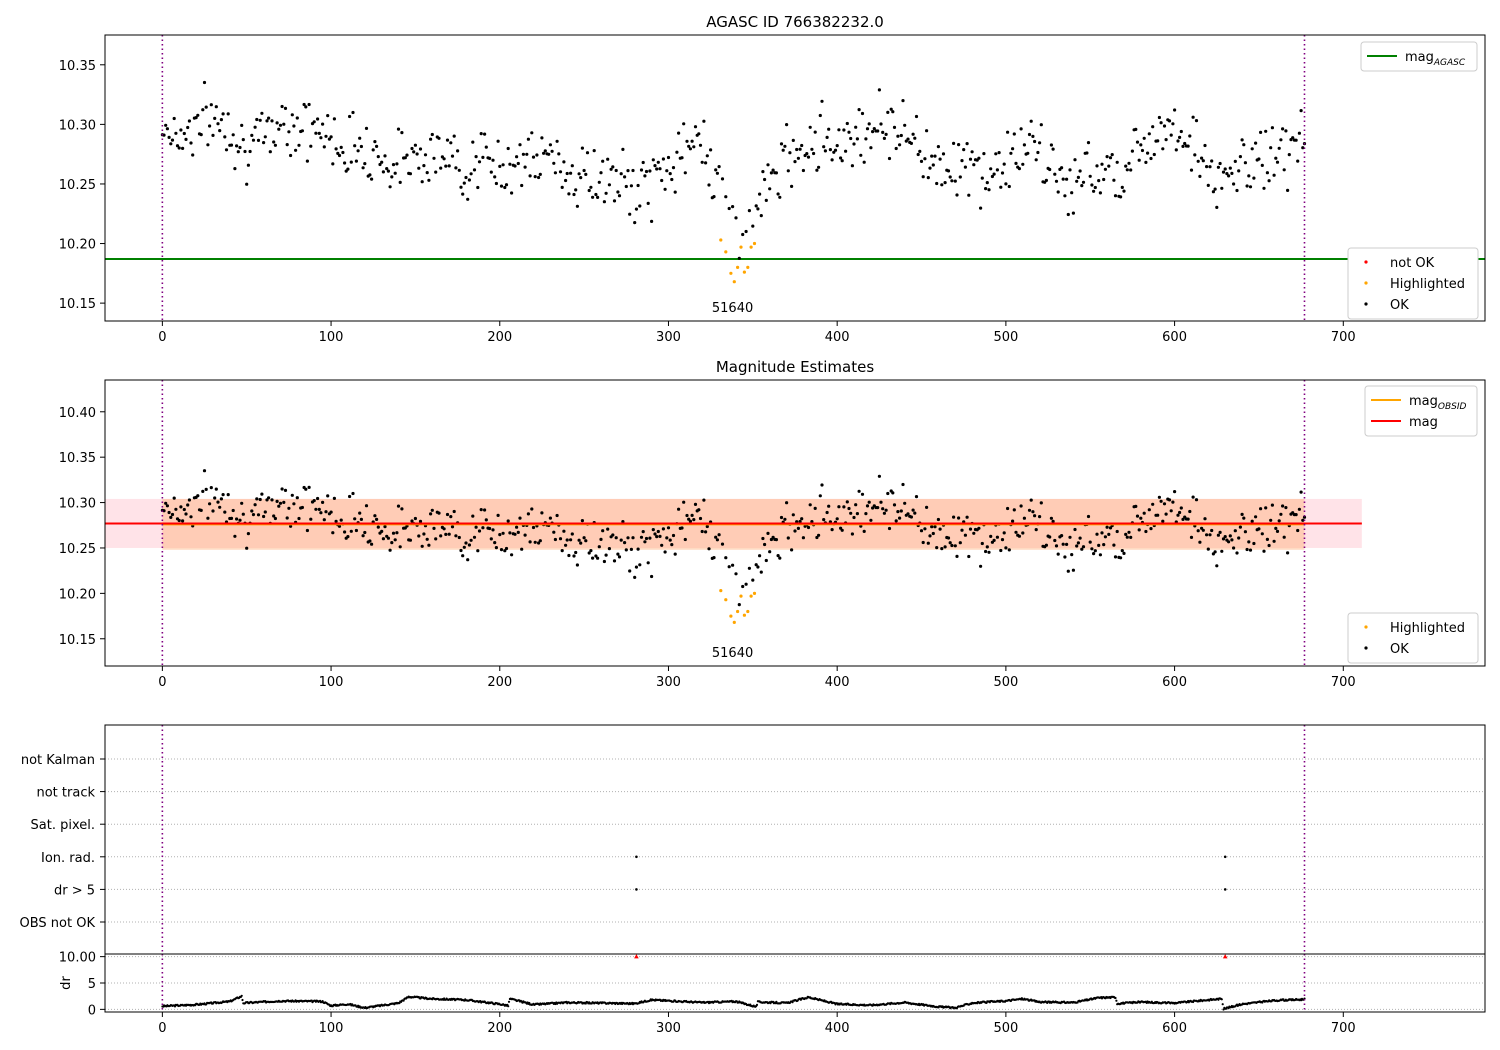 Image resolution: width=1500 pixels, height=1050 pixels. Describe the element at coordinates (1343, 1028) in the screenshot. I see `x-tick-label: 700` at that location.